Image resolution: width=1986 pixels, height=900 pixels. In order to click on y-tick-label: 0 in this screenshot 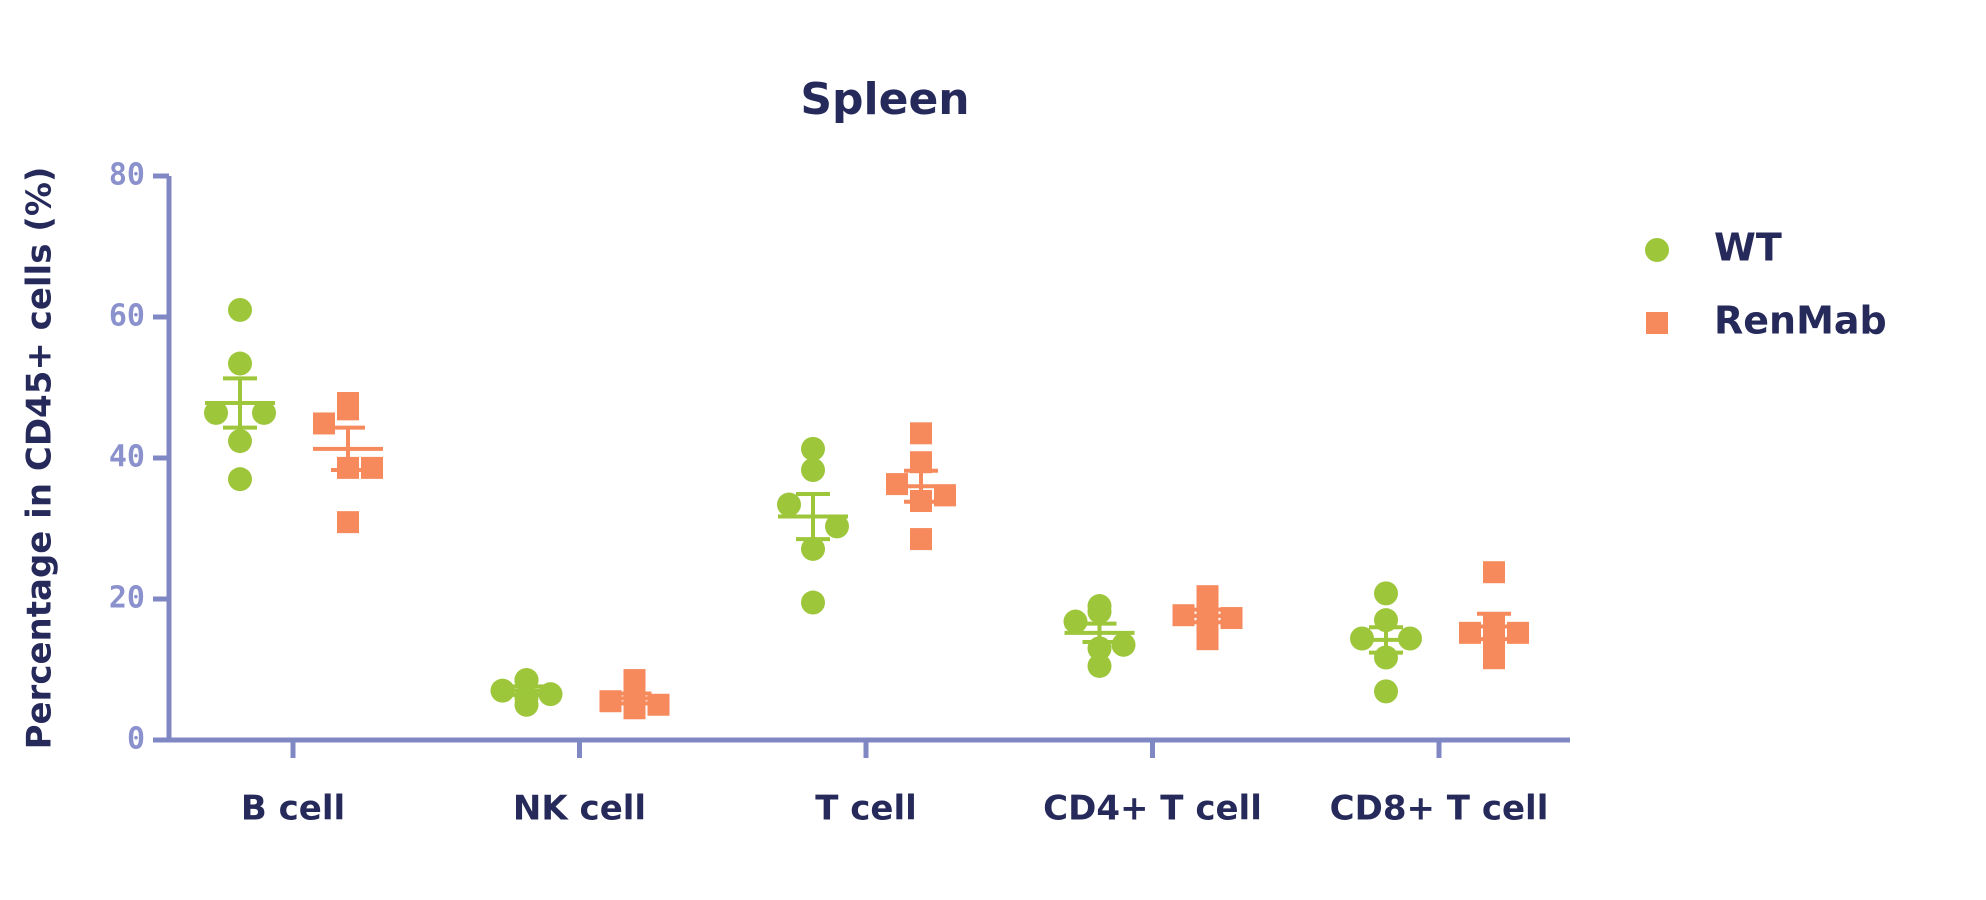, I will do `click(136, 739)`.